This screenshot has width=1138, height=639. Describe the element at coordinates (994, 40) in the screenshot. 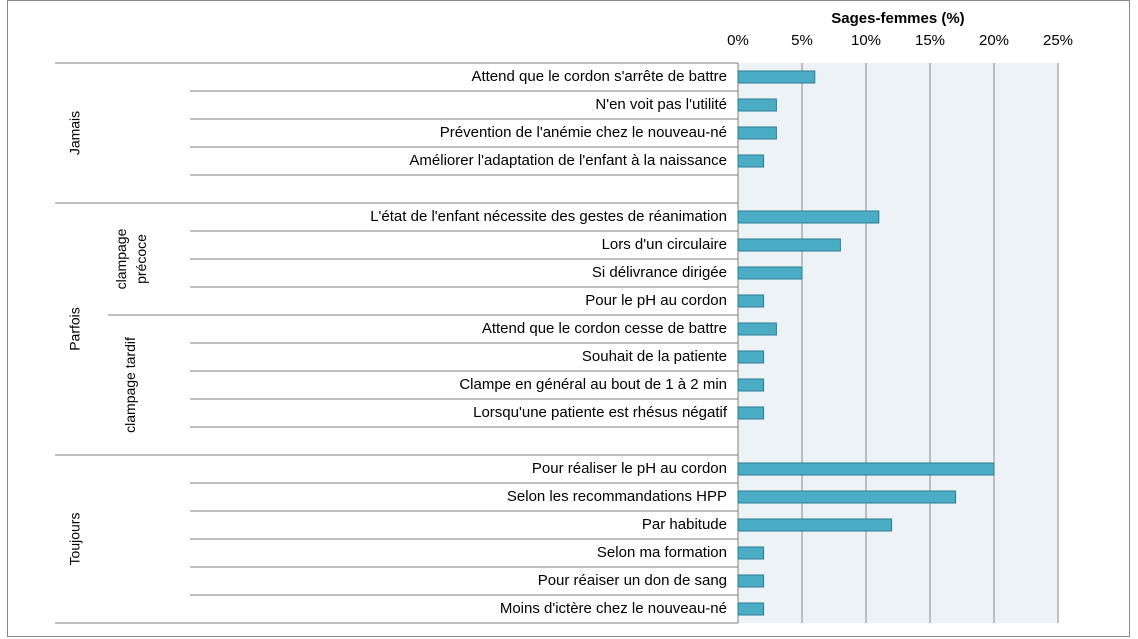

I see `x-tick-label: 20%` at that location.